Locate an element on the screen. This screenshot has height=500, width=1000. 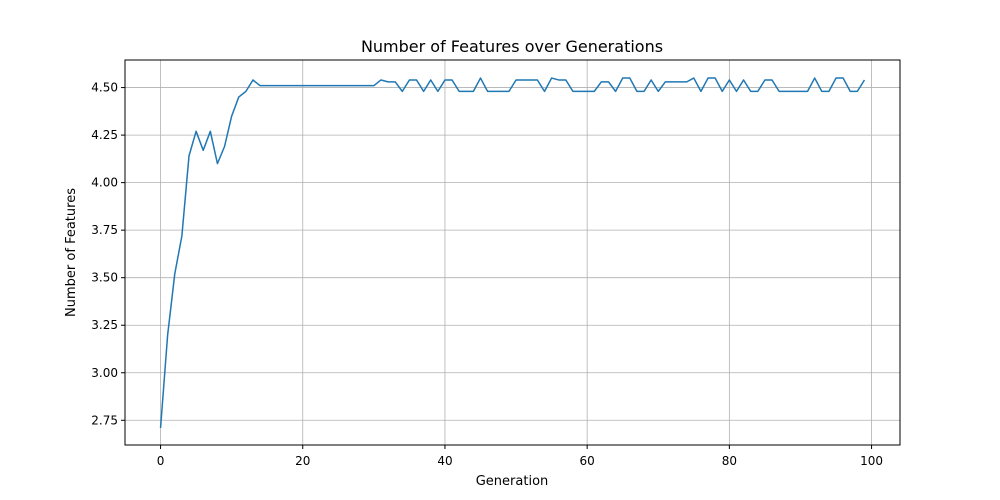
y-axis: 2.75 3.00 3.25 3.50 3.75 4.00 4.25 4.50 is located at coordinates (108, 254).